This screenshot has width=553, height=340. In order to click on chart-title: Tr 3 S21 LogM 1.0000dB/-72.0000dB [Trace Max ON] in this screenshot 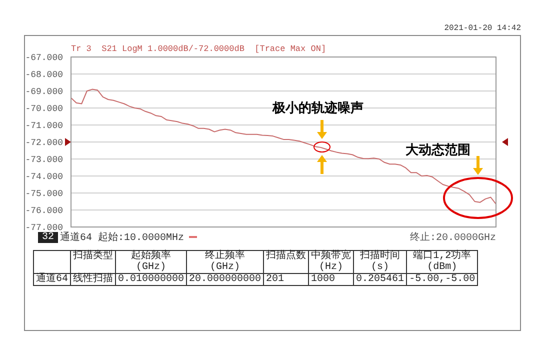, I will do `click(198, 49)`.